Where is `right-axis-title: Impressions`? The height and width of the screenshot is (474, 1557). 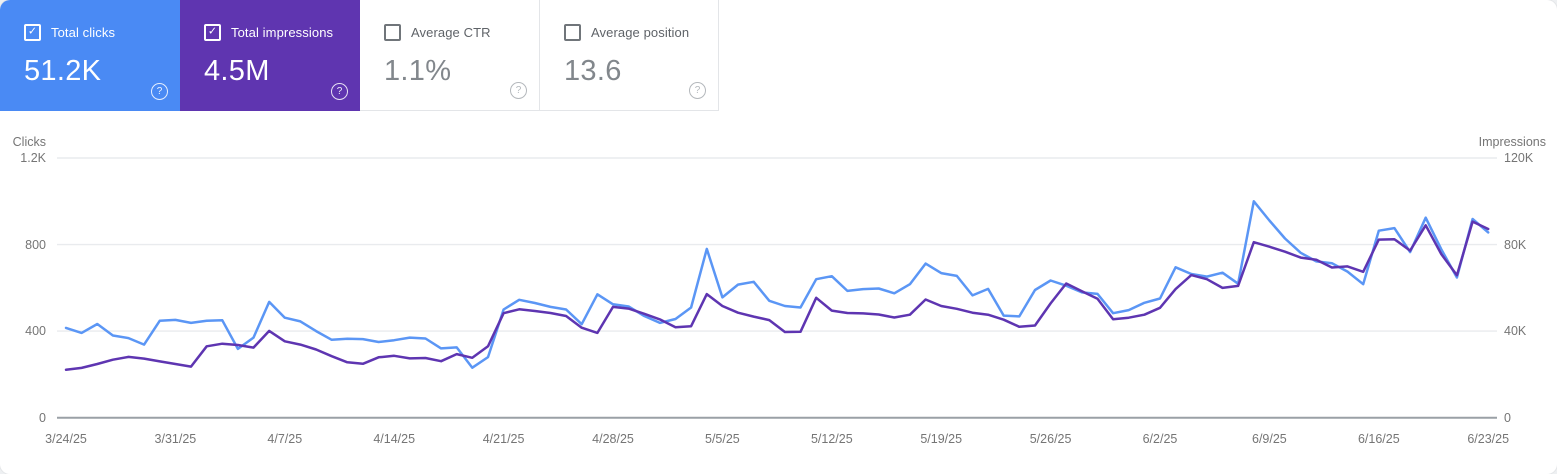 right-axis-title: Impressions is located at coordinates (1512, 142).